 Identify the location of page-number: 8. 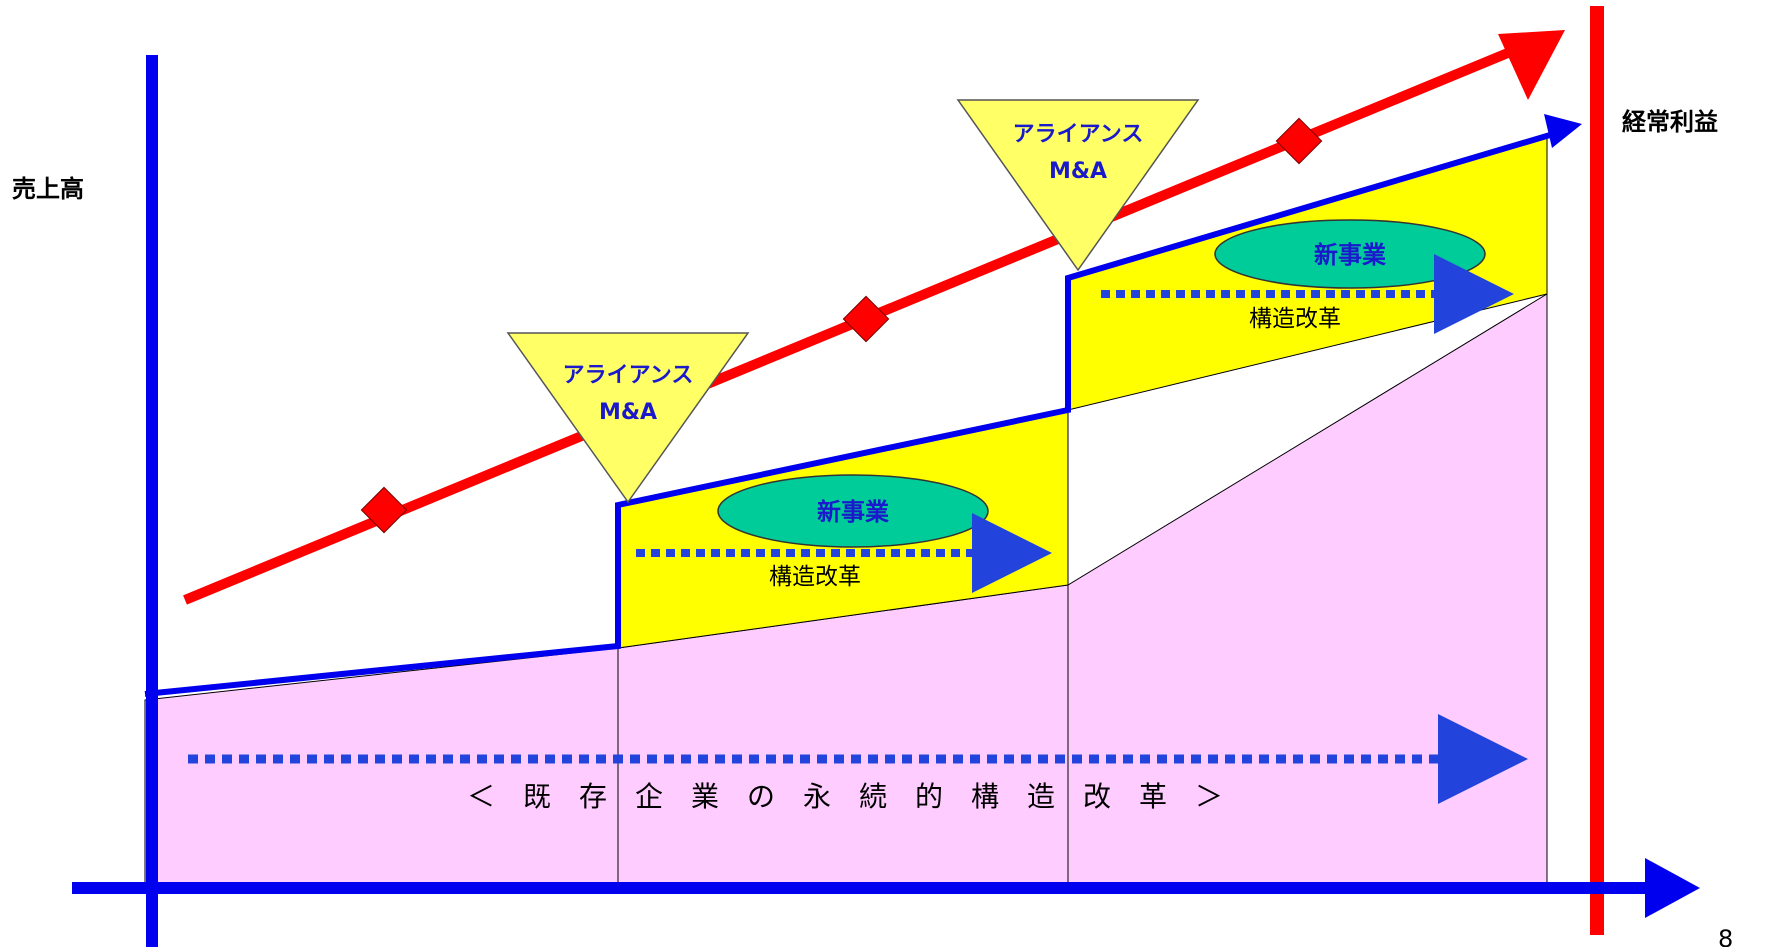
(1725, 936).